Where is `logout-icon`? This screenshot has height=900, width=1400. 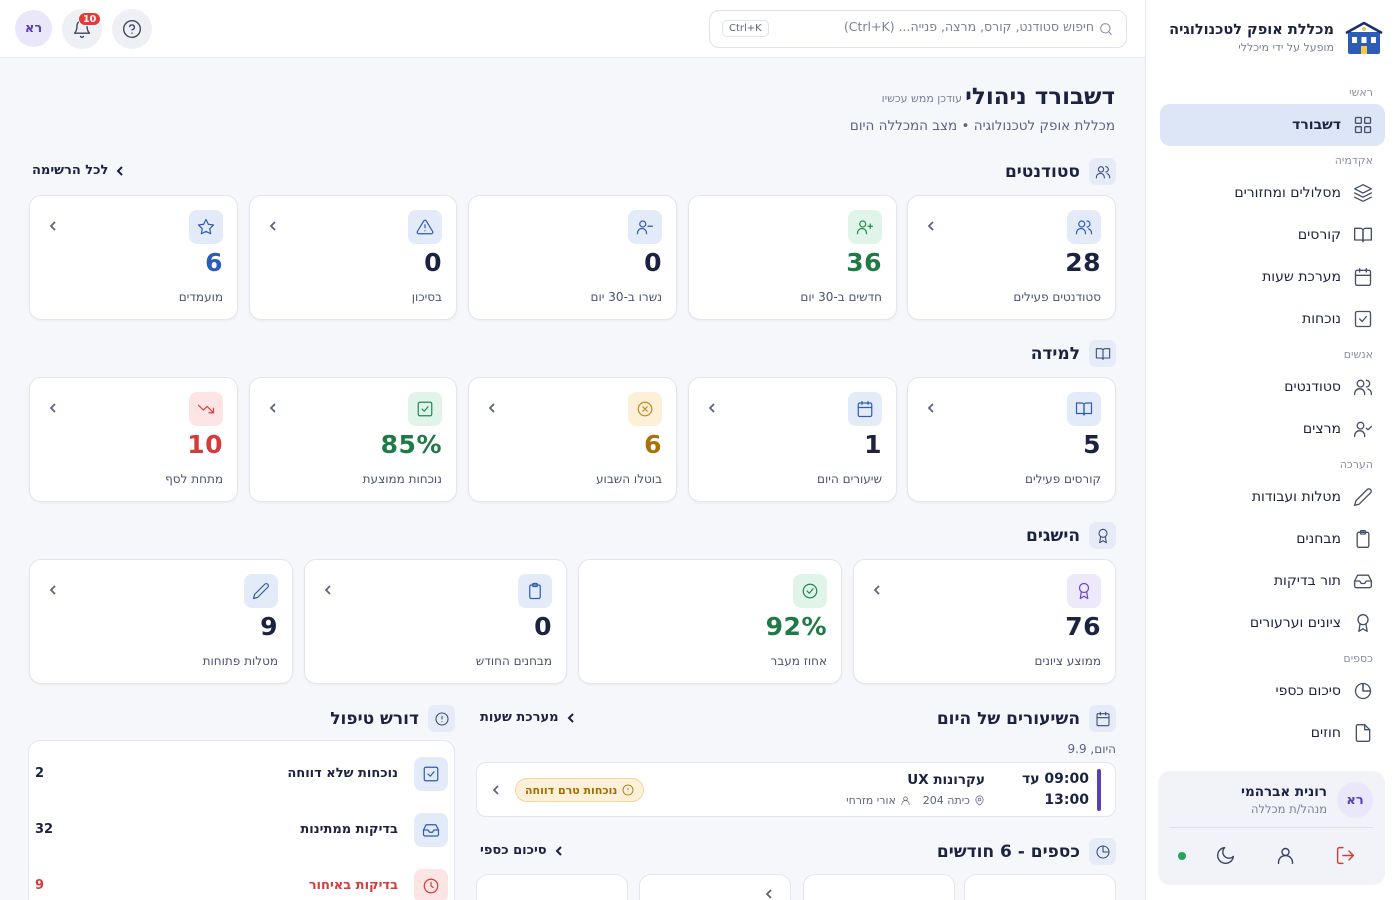 logout-icon is located at coordinates (1345, 855).